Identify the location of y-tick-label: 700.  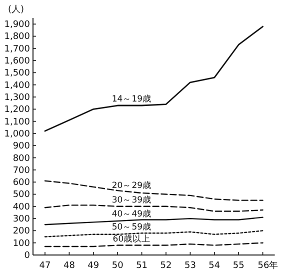
(21, 171).